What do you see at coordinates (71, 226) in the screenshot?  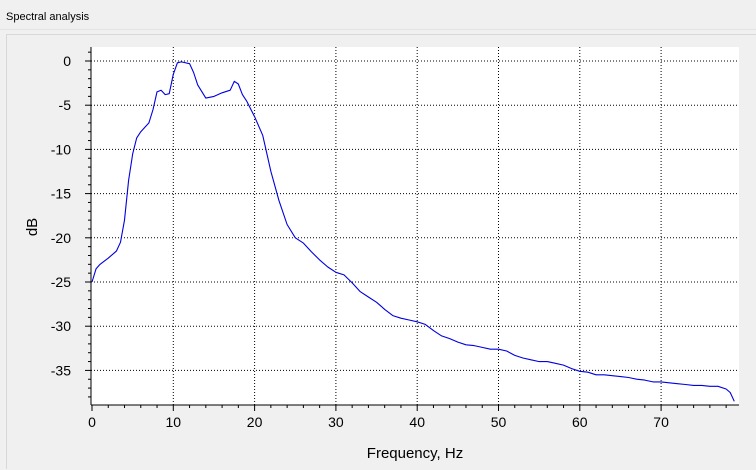 I see `y-axis: 0 -5 -10 -15 -20 -25 -30 -35` at bounding box center [71, 226].